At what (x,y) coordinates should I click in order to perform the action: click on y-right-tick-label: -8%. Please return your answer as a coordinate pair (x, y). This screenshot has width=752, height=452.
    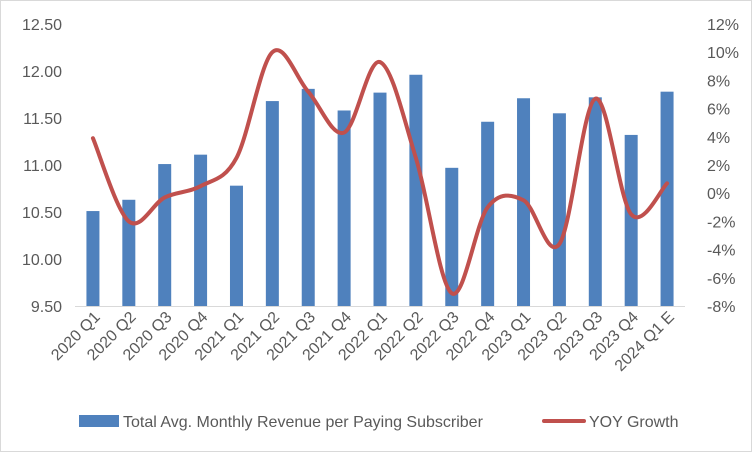
    Looking at the image, I should click on (721, 307).